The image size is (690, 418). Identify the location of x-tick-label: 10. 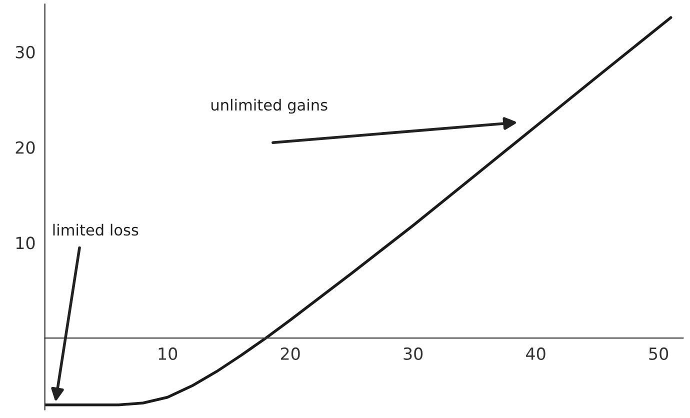
(168, 353).